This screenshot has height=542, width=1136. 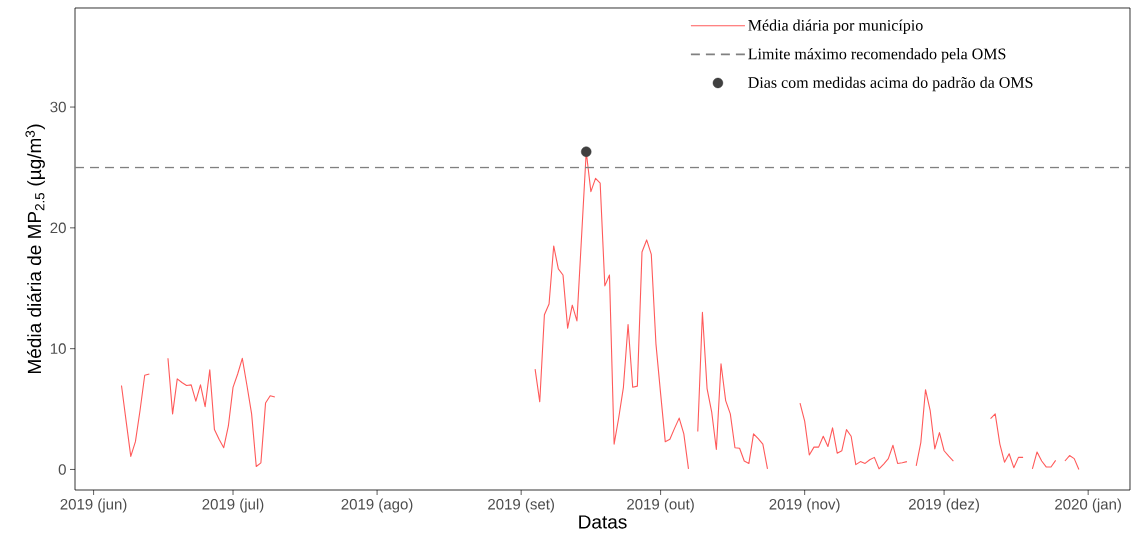 I want to click on y-axis-title: Média diária de MP$_{2.5}$ (µg/m$^{3}$), so click(x=35, y=249).